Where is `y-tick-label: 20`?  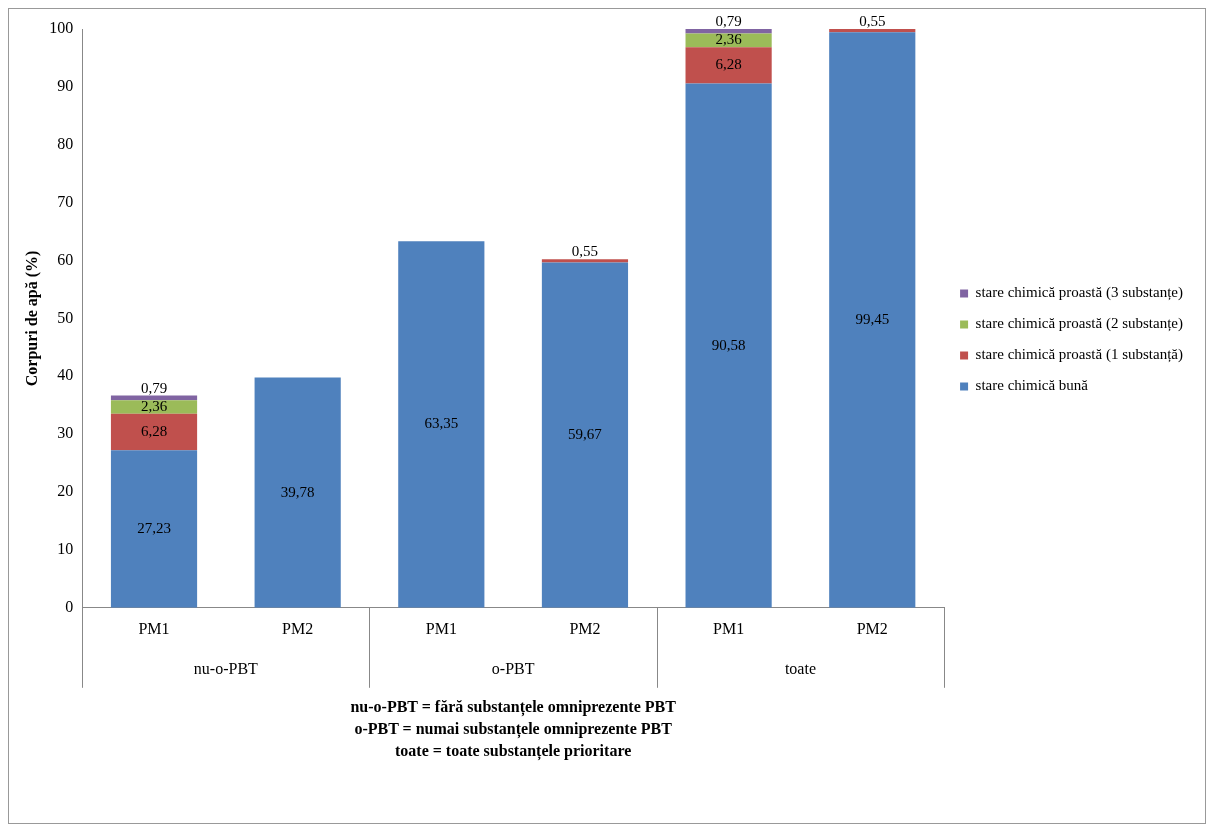
y-tick-label: 20 is located at coordinates (65, 491).